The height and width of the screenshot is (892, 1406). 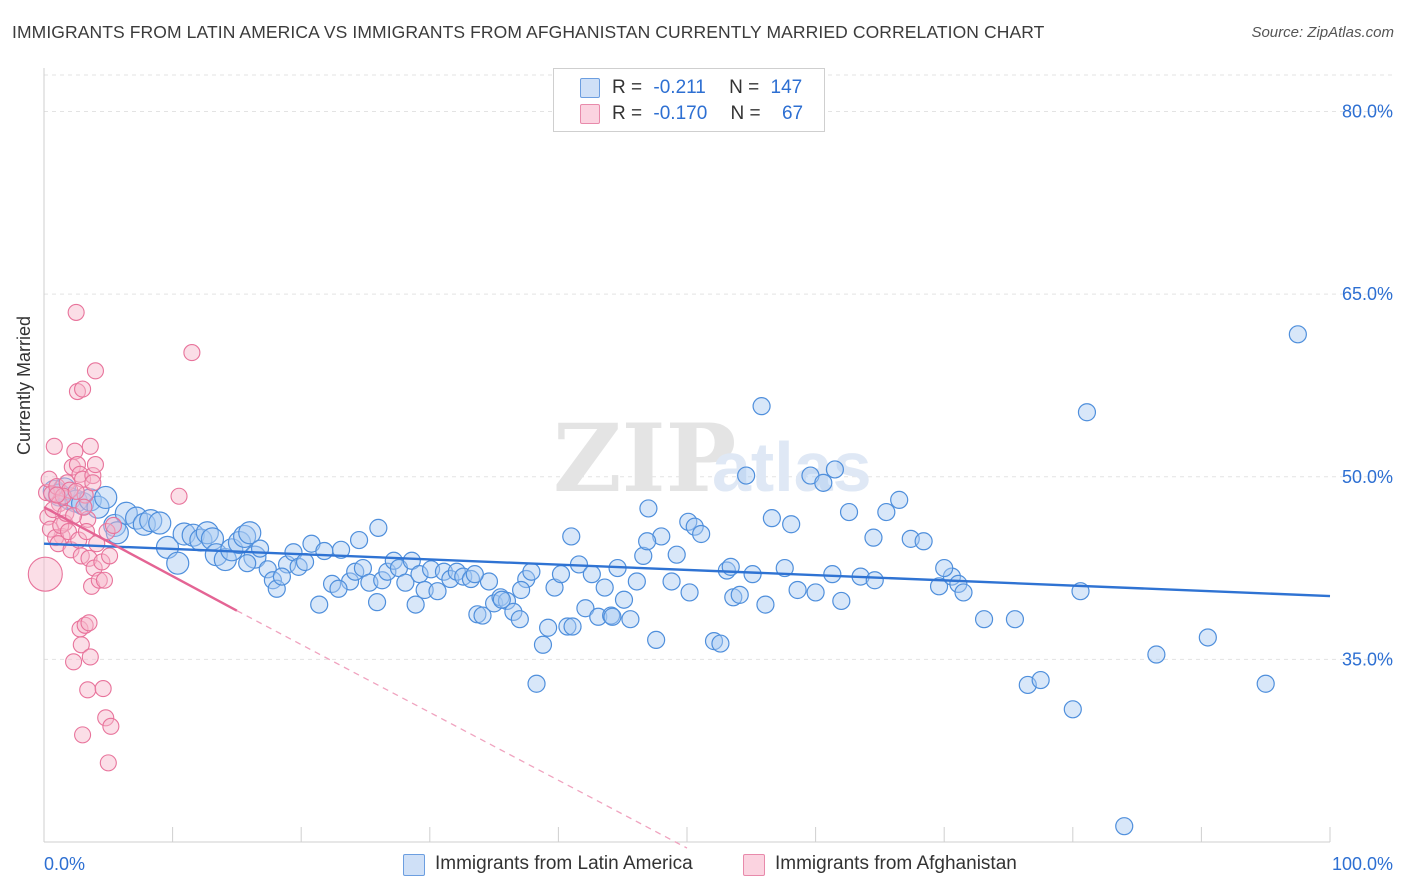 I want to click on chart-source: Source: ZipAtlas.com, so click(x=1322, y=32).